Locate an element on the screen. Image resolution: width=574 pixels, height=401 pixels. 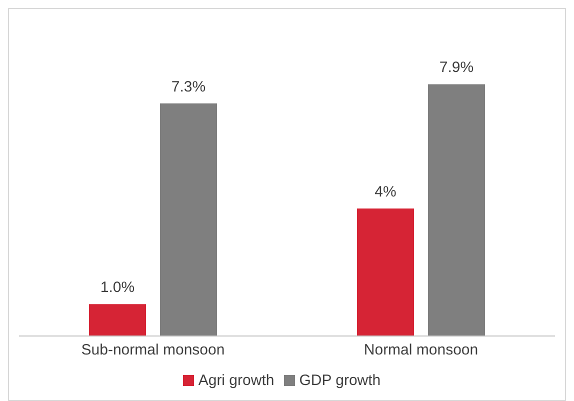
x-tick-label: Normal monsoon is located at coordinates (421, 350).